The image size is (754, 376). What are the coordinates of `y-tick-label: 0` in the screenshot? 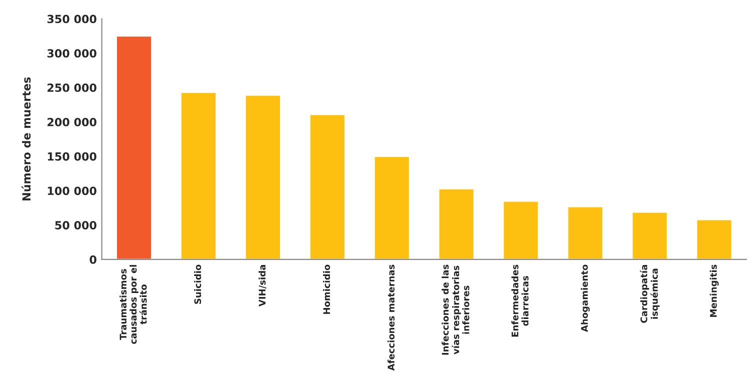 It's located at (93, 259).